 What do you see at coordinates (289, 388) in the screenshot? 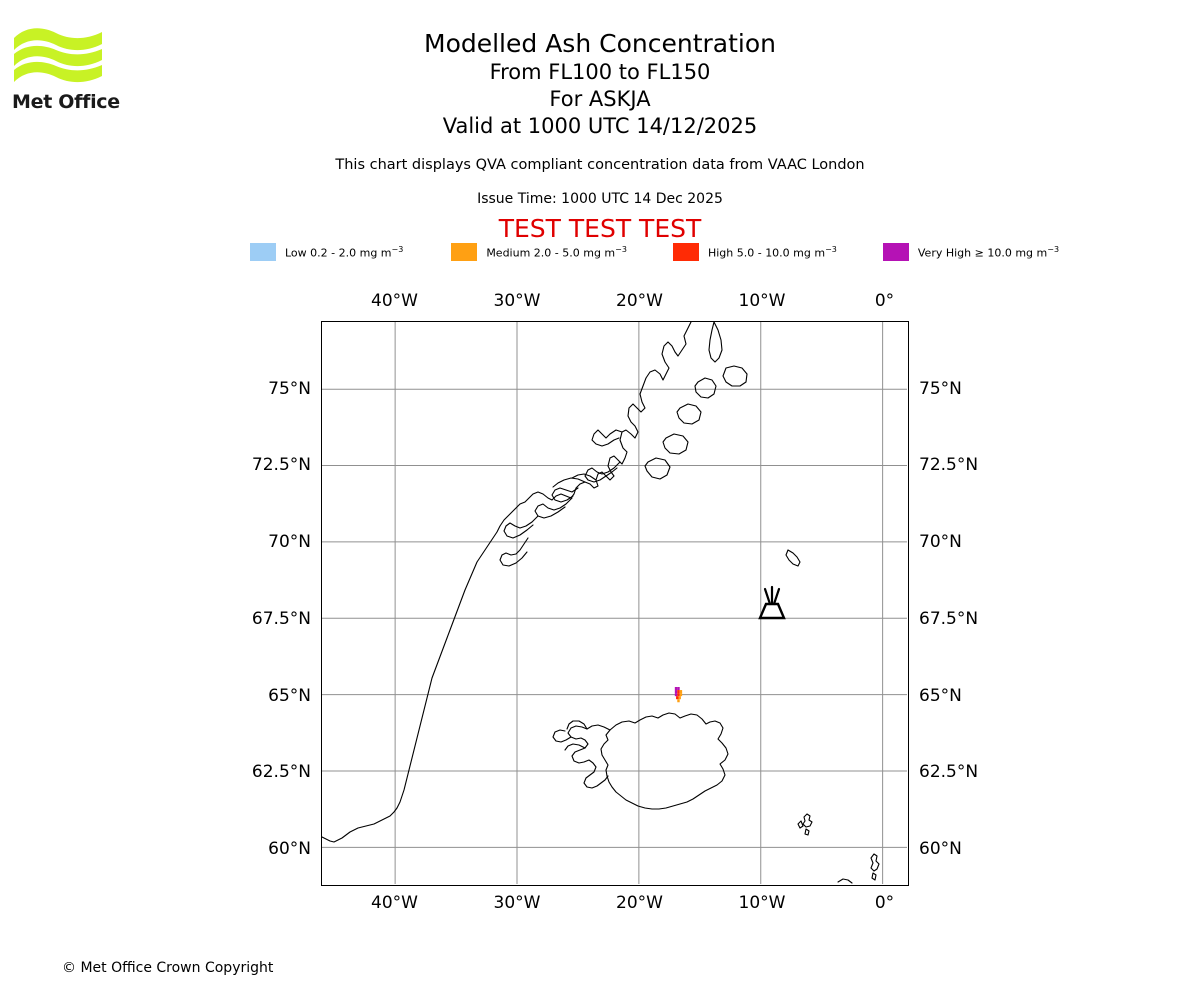
I see `lat-tick-left: 75°N` at bounding box center [289, 388].